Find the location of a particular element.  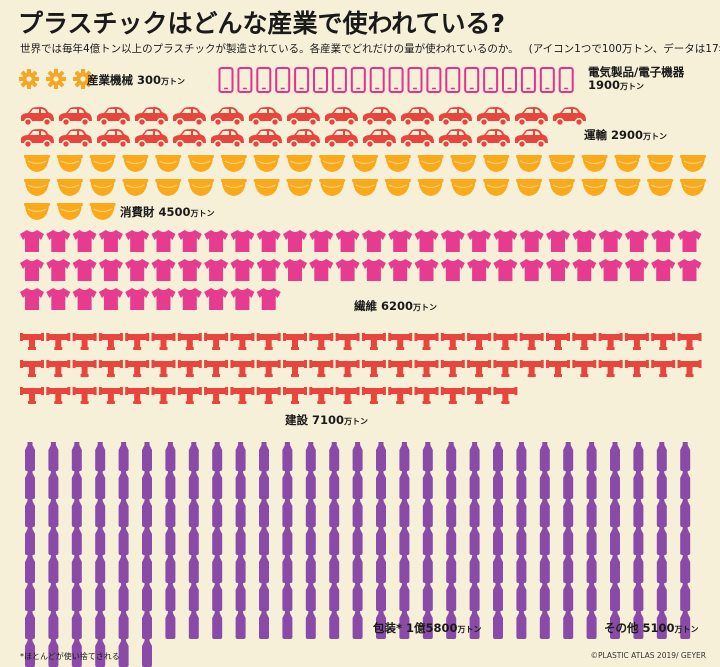

gear-icon is located at coordinates (29, 79).